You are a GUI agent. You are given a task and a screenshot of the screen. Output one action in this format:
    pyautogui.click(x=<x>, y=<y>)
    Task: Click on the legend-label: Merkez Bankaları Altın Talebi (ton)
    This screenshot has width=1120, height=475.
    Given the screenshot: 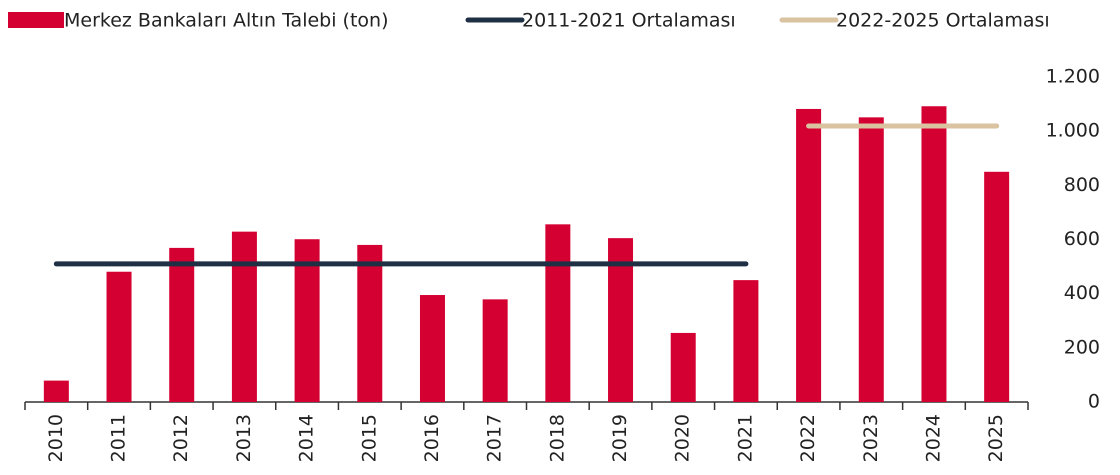 What is the action you would take?
    pyautogui.click(x=226, y=21)
    